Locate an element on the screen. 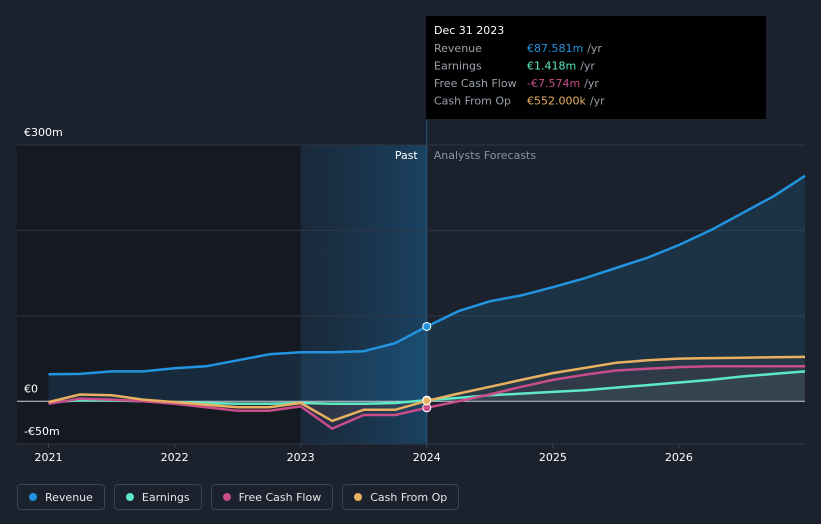 The width and height of the screenshot is (821, 524). tooltip-value: -€7.574m is located at coordinates (553, 83).